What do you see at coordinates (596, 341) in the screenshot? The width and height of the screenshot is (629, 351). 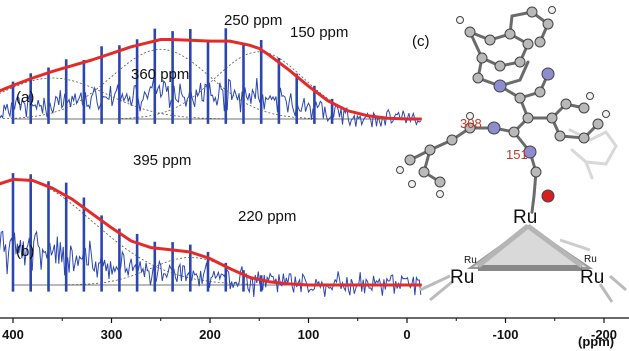 I see `x-axis-unit-label: (ppm)` at bounding box center [596, 341].